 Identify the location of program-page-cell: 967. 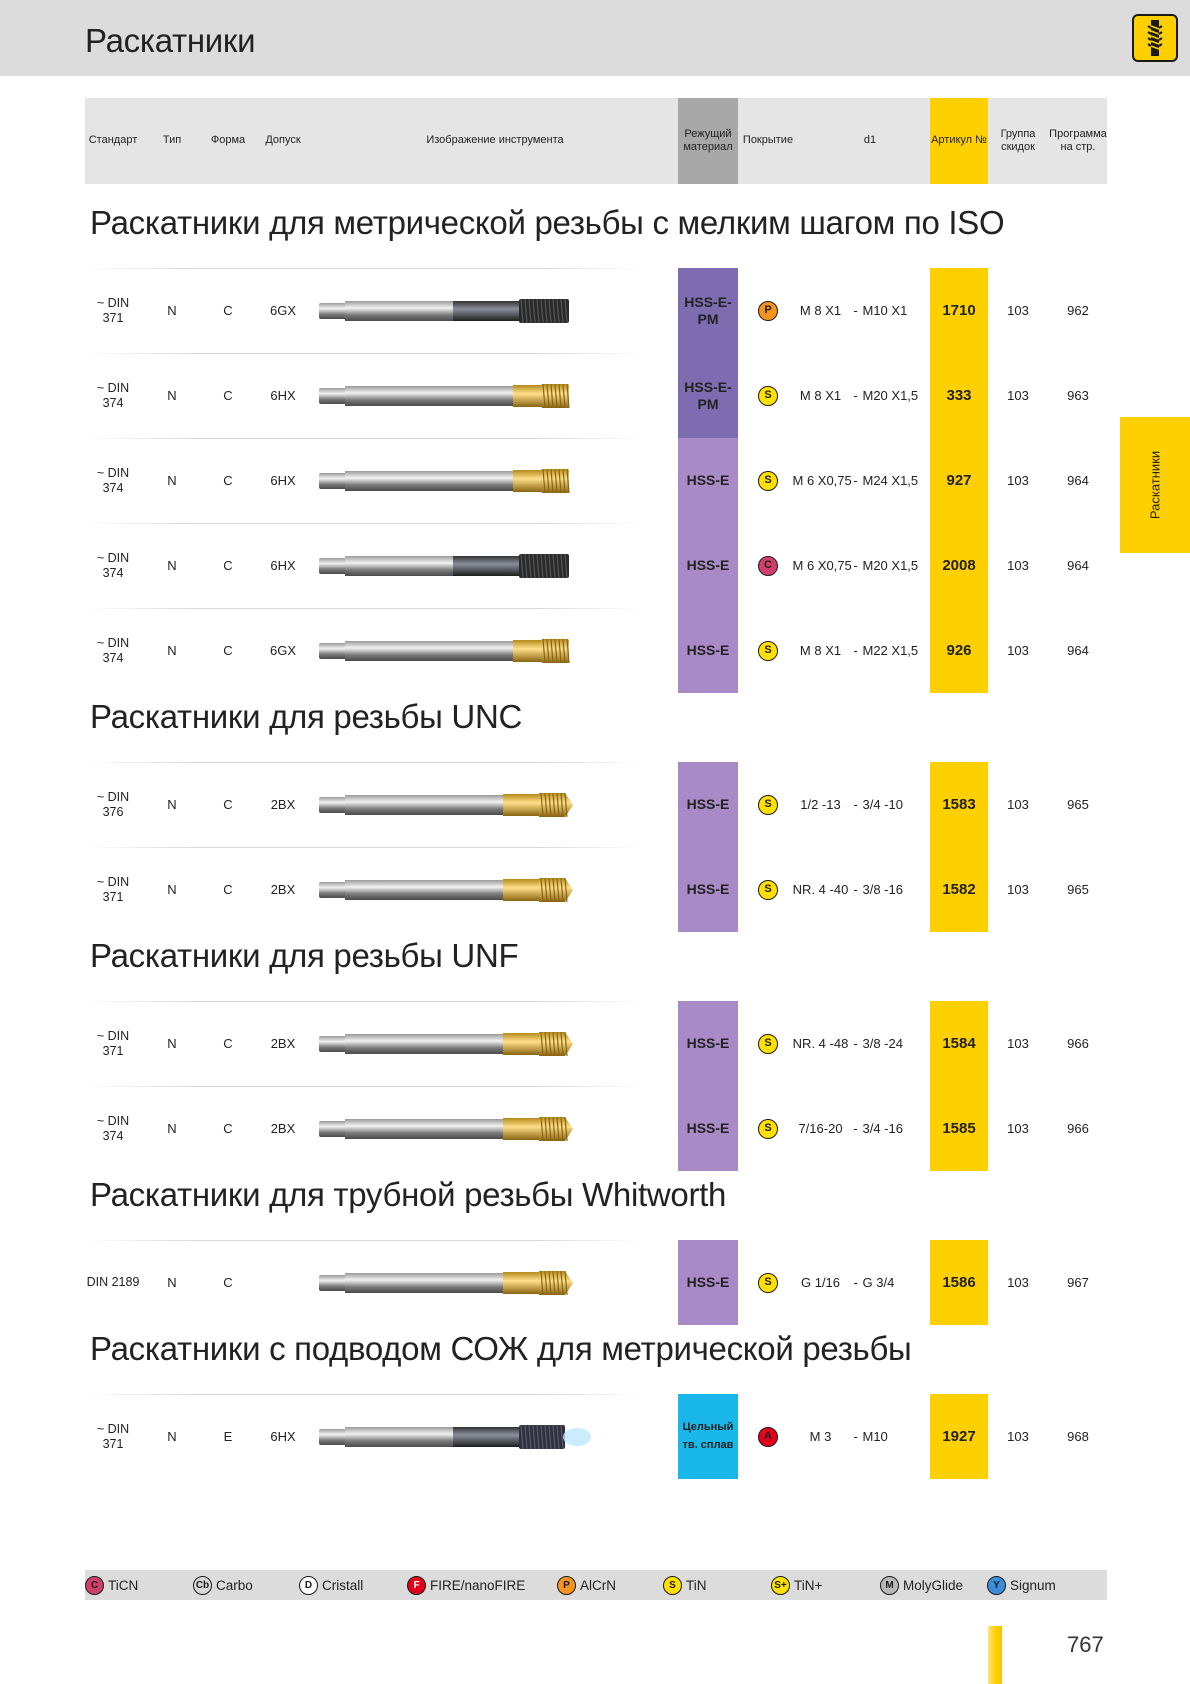
(1078, 1282).